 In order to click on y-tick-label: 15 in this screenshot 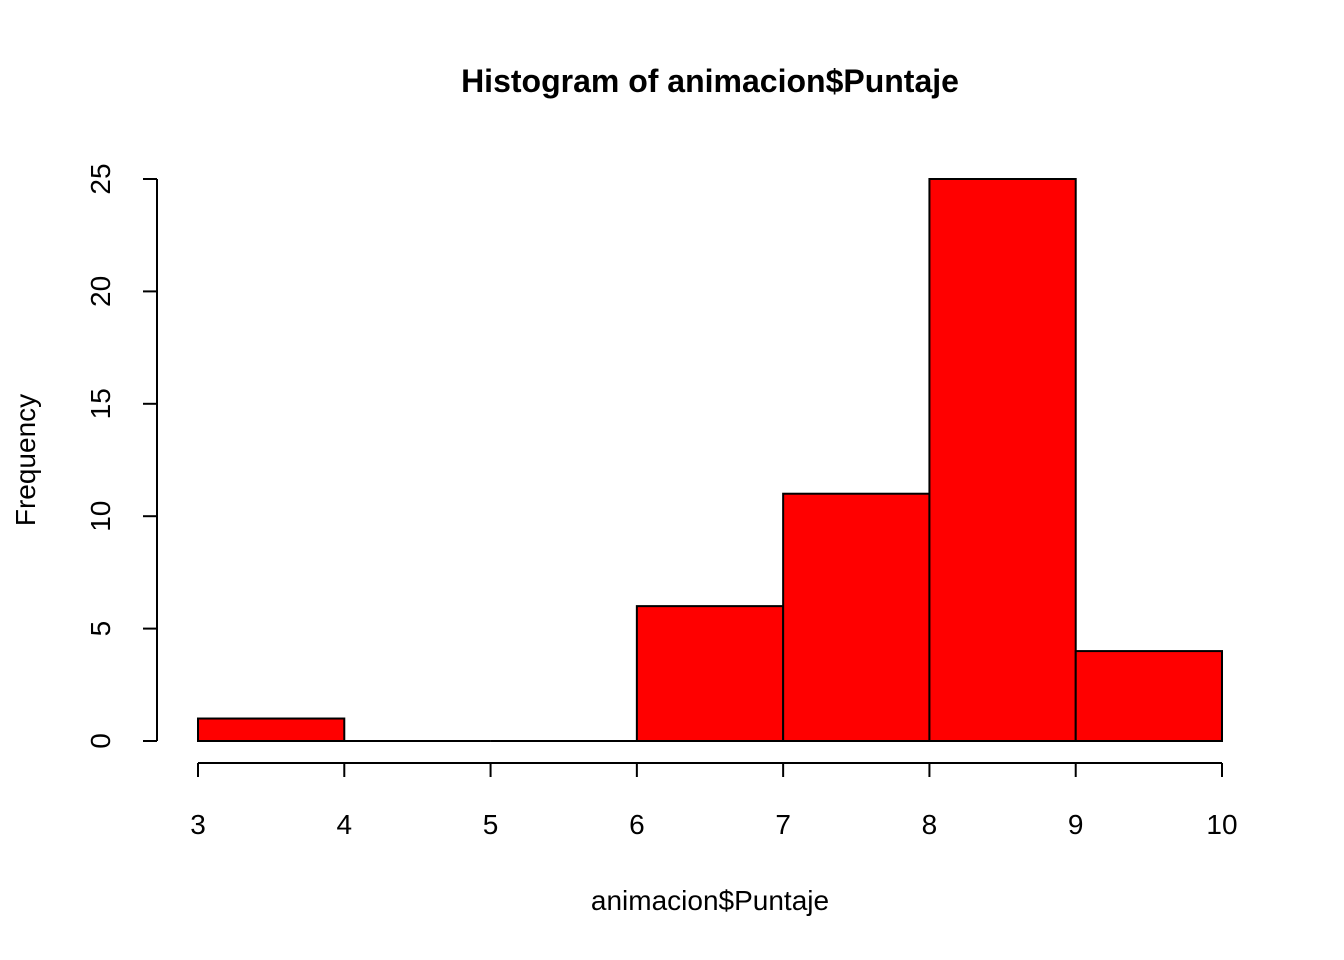, I will do `click(100, 403)`.